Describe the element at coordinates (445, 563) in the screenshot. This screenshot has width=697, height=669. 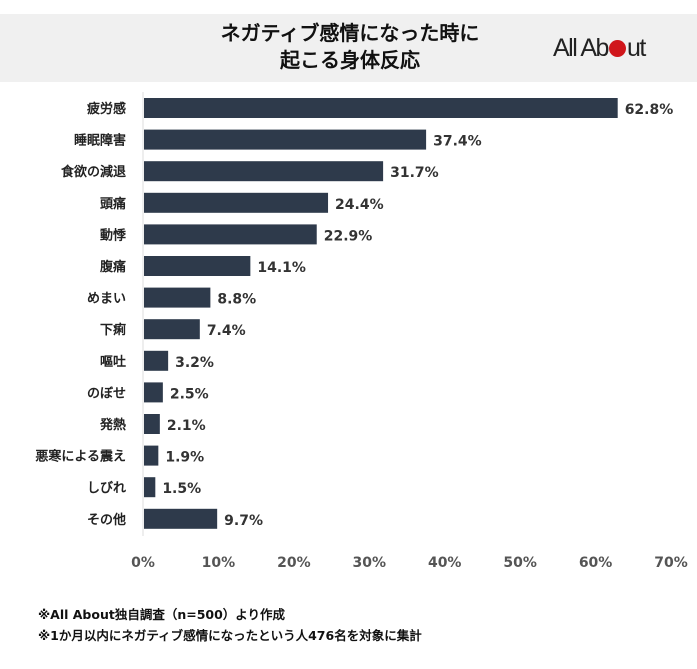
I see `x-tick-label: 40%` at that location.